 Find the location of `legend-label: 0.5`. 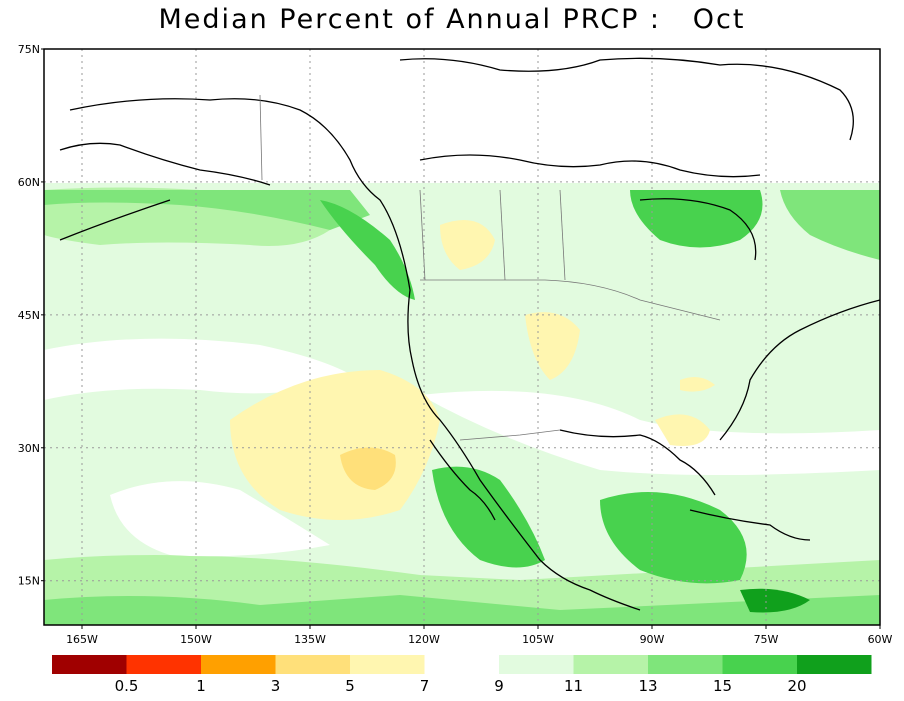

legend-label: 0.5 is located at coordinates (127, 686).